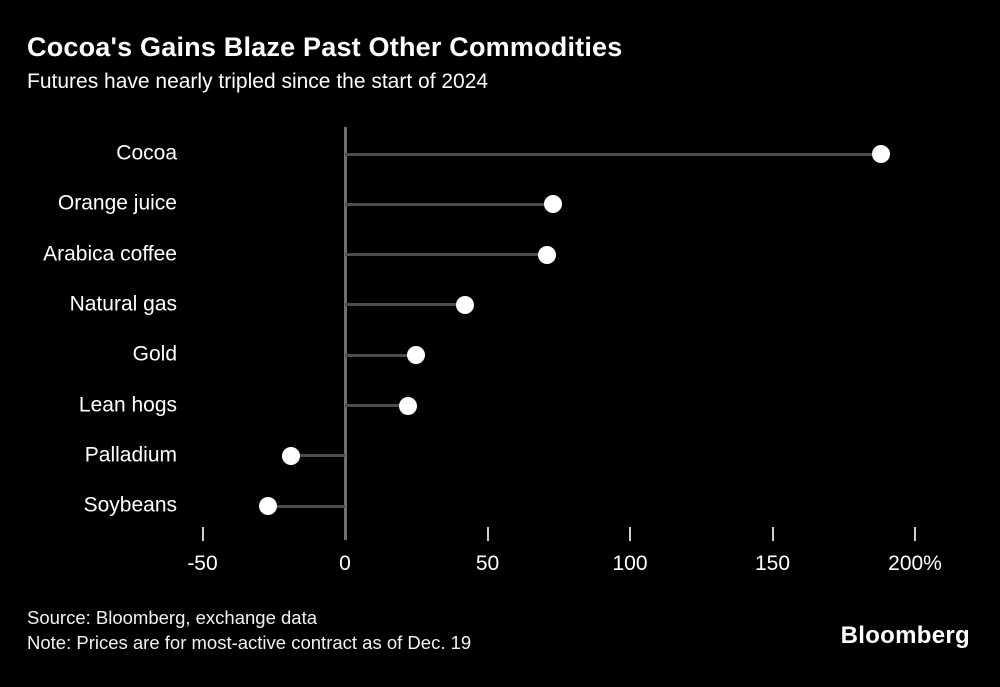 The height and width of the screenshot is (687, 1000). Describe the element at coordinates (202, 563) in the screenshot. I see `axis-tick-label: -50` at that location.